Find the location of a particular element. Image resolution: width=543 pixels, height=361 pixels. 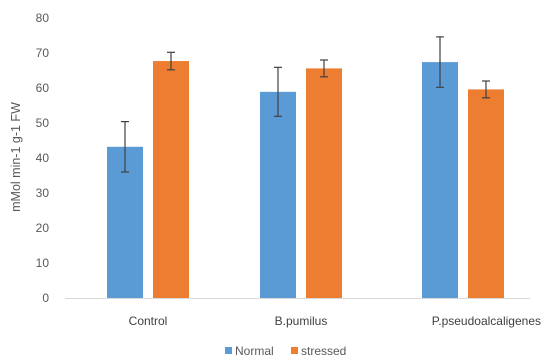

y-tick-label: 80 is located at coordinates (43, 18).